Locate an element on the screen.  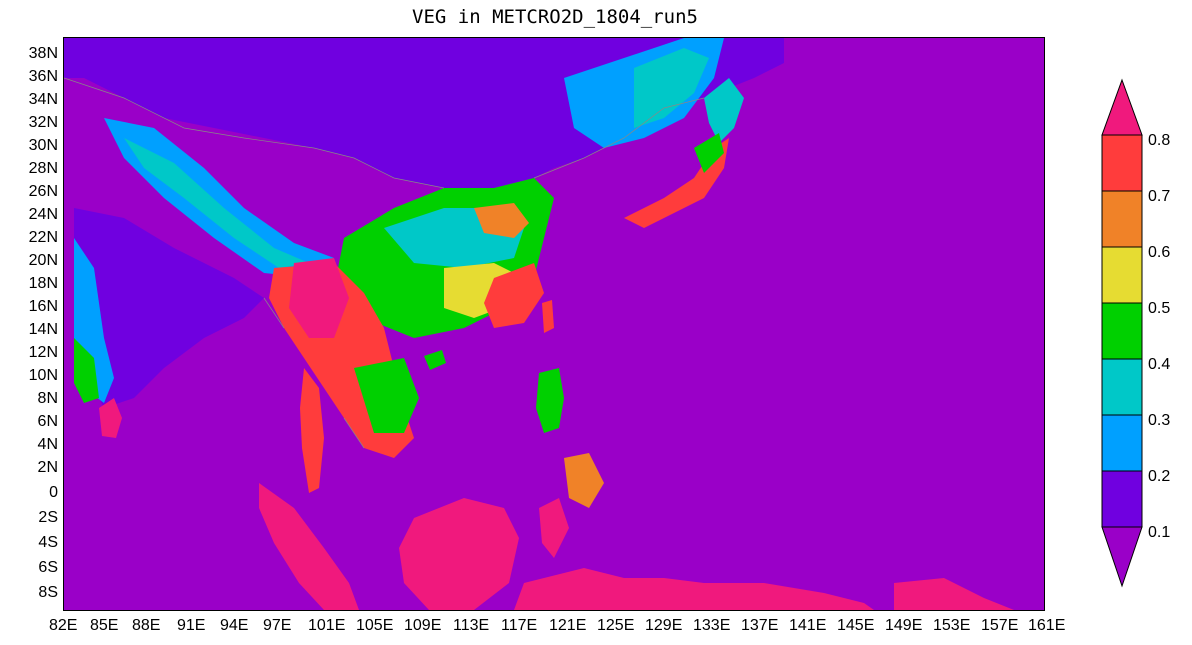
y-tick-label: 0 is located at coordinates (53, 492).